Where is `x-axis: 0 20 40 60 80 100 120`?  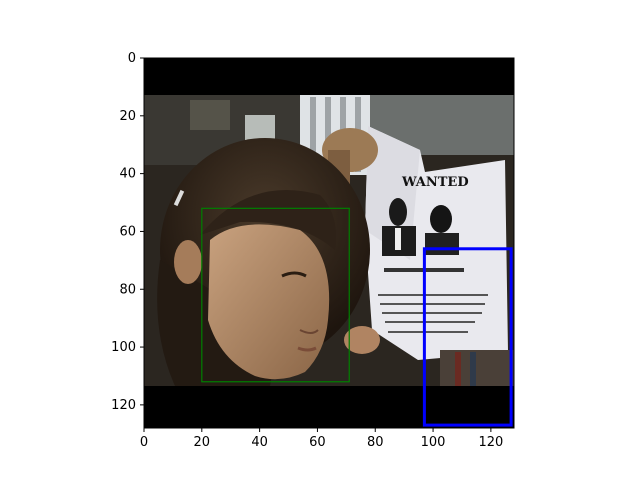 x-axis: 0 20 40 60 80 100 120 is located at coordinates (321, 439).